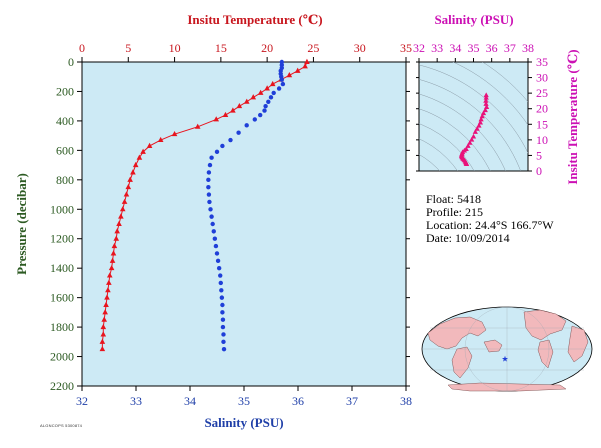  Describe the element at coordinates (313, 48) in the screenshot. I see `top-tick-label: 25` at that location.